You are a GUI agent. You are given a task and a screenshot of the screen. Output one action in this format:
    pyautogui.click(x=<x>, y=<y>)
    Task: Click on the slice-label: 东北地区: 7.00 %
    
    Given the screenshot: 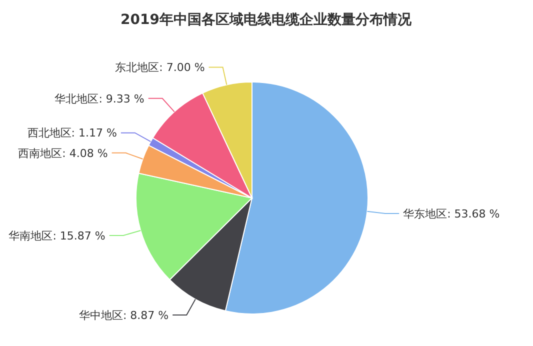 What is the action you would take?
    pyautogui.click(x=160, y=67)
    